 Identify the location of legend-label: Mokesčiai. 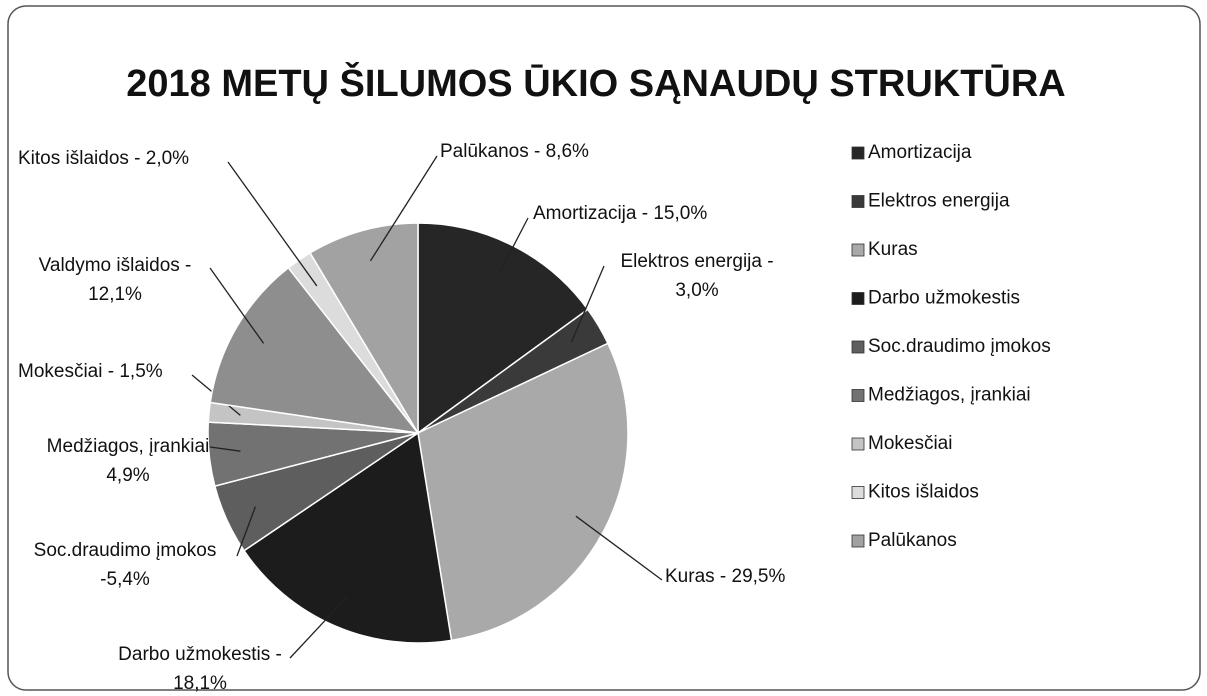
(910, 443).